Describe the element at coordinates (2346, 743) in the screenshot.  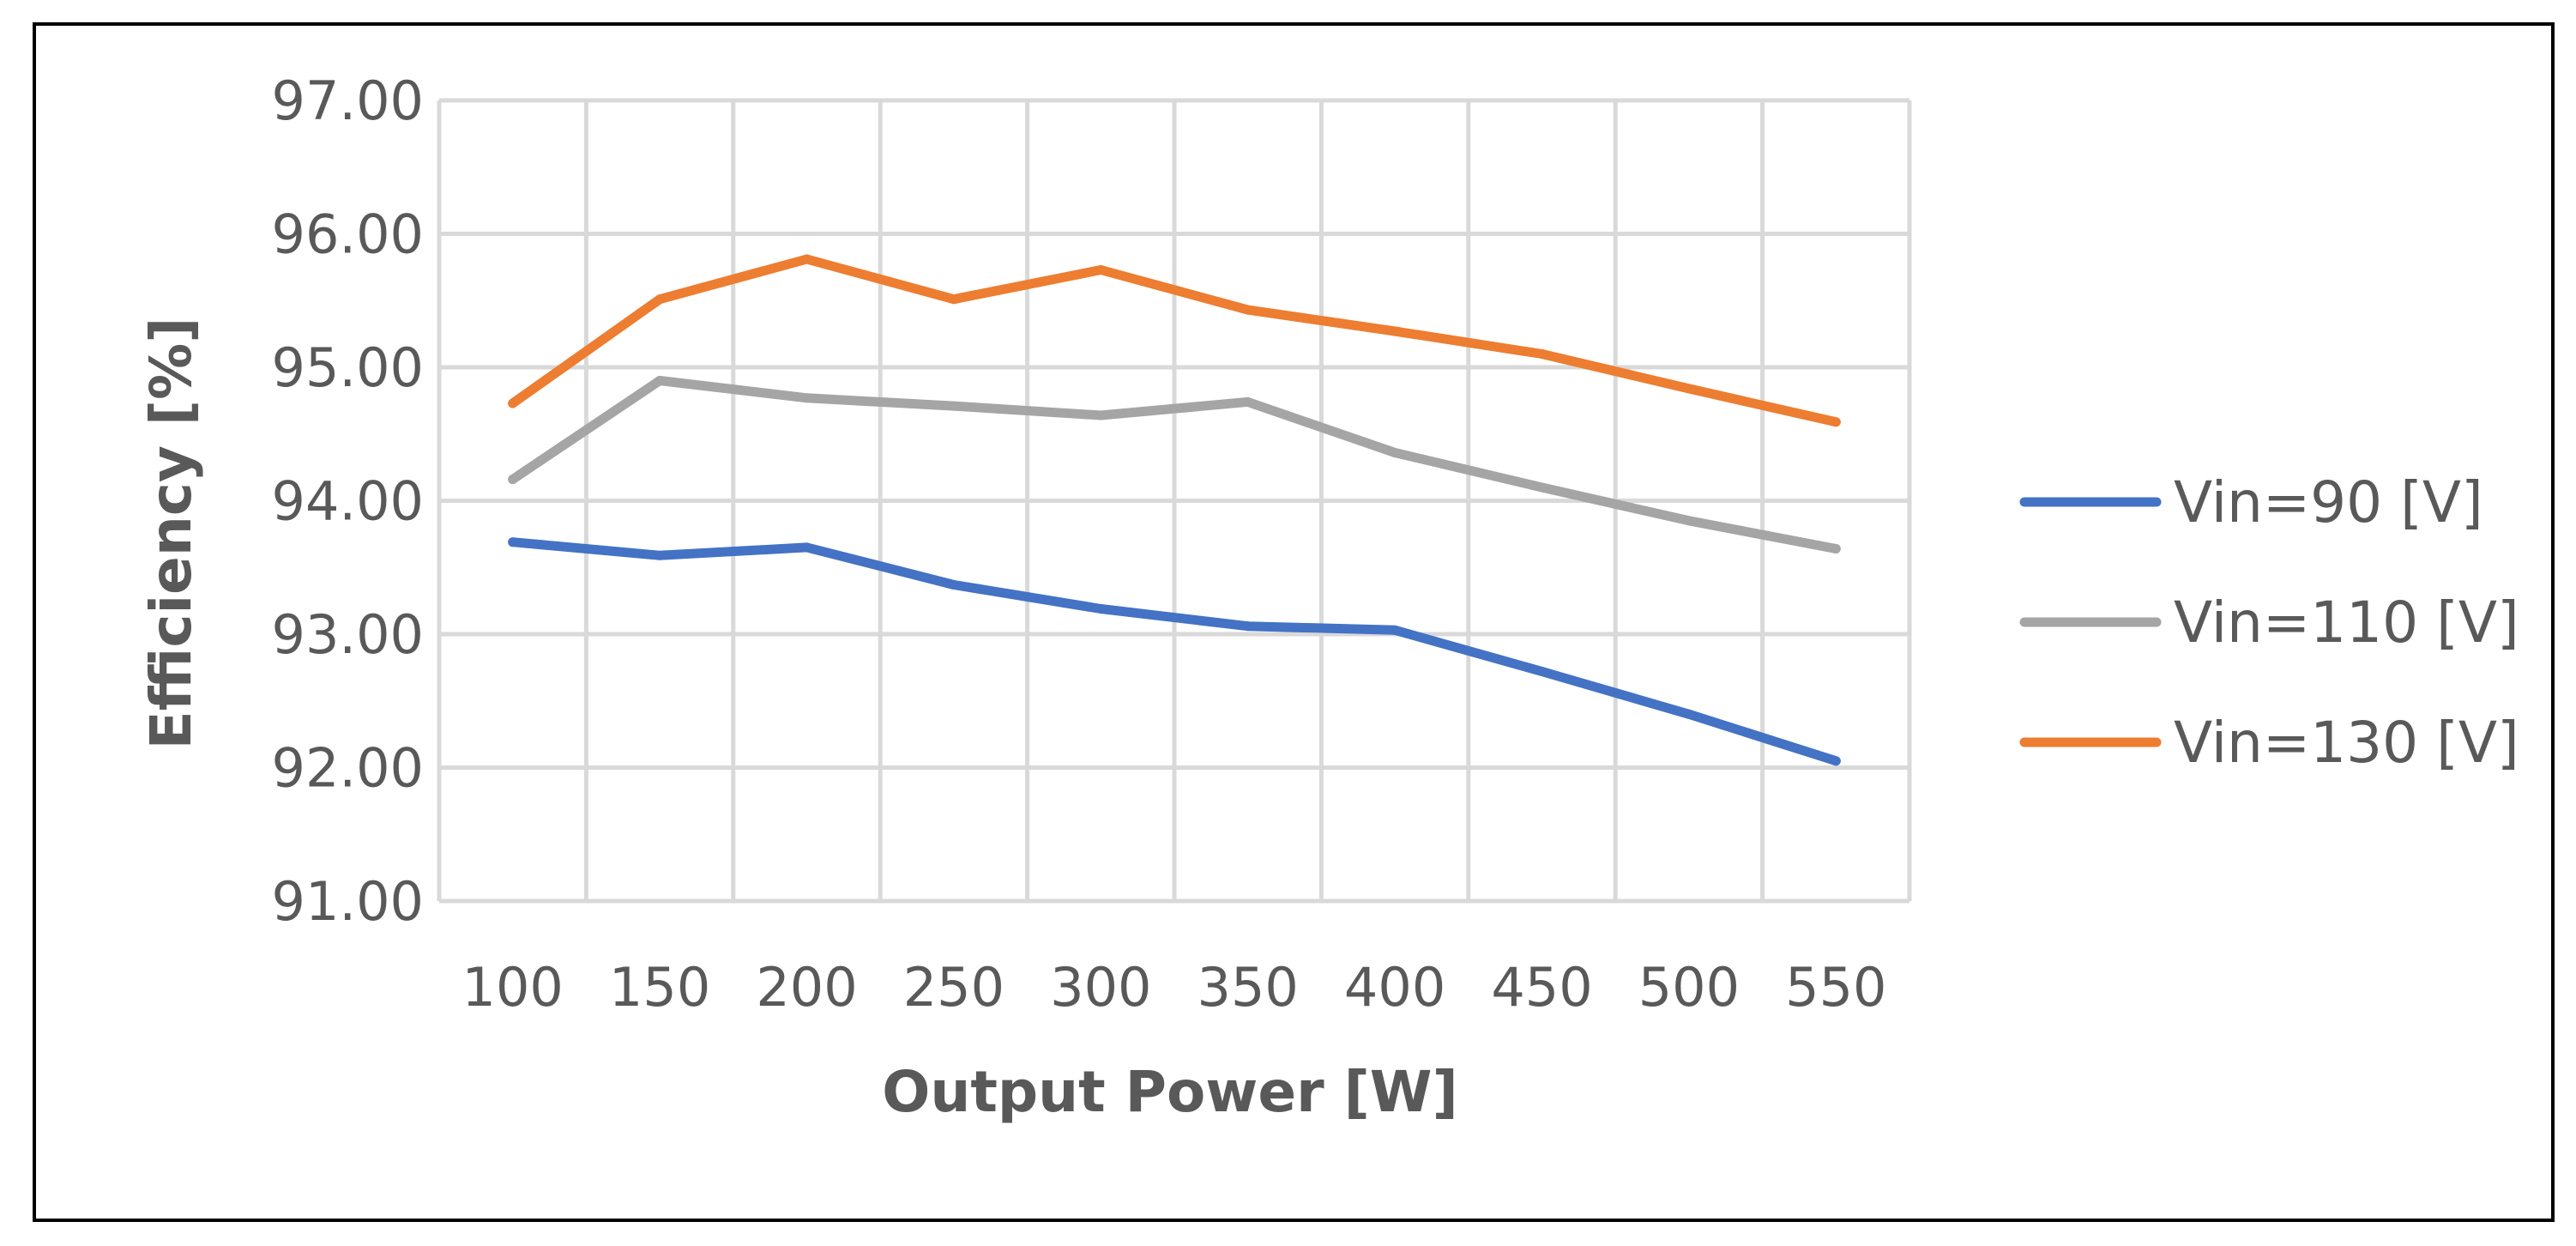
I see `legend-label-2: Vin=130 [V]` at that location.